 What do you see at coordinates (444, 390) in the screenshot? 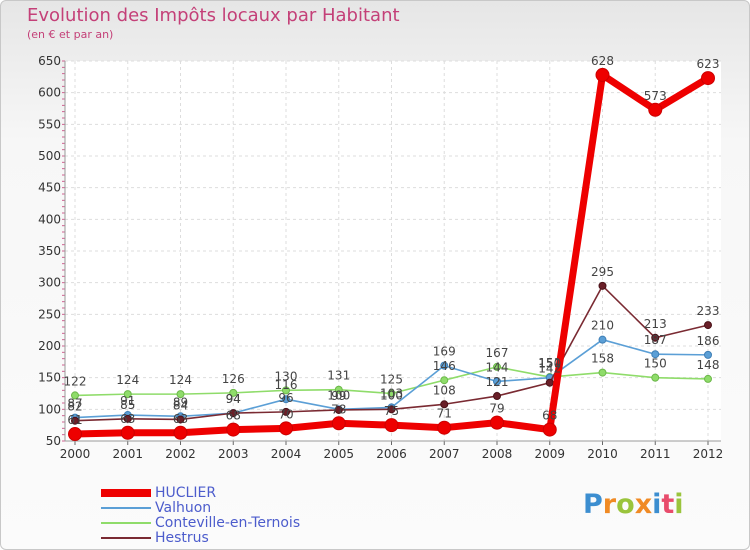
I see `data-label-hestrus: 108` at bounding box center [444, 390].